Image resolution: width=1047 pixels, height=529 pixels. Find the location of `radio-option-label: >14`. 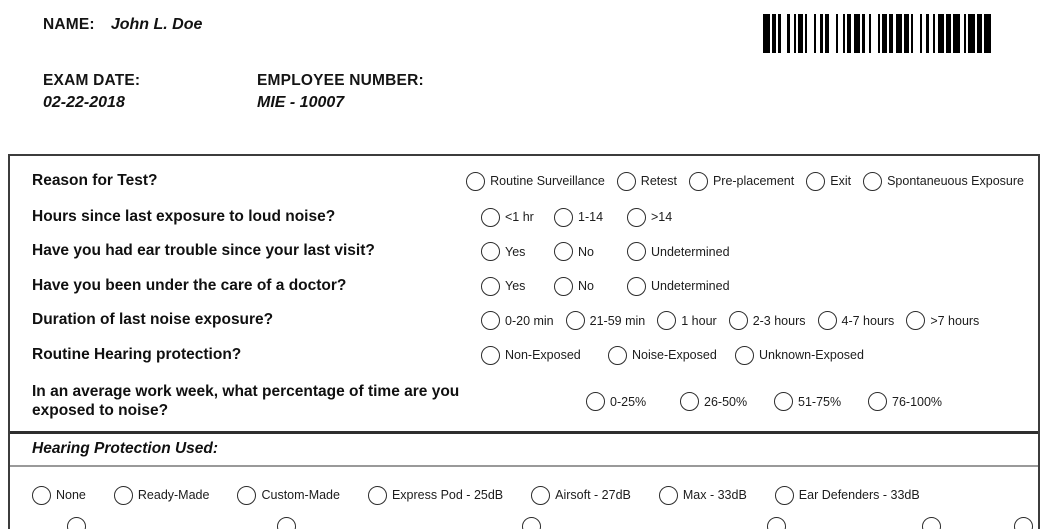

radio-option-label: >14 is located at coordinates (662, 217).